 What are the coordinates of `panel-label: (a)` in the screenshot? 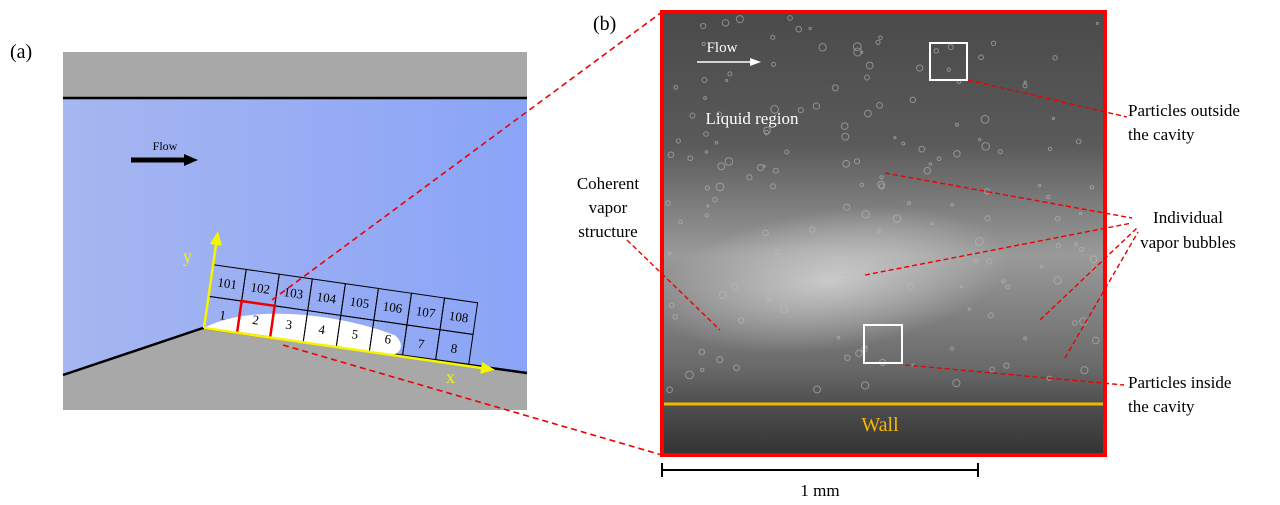 It's located at (21, 52).